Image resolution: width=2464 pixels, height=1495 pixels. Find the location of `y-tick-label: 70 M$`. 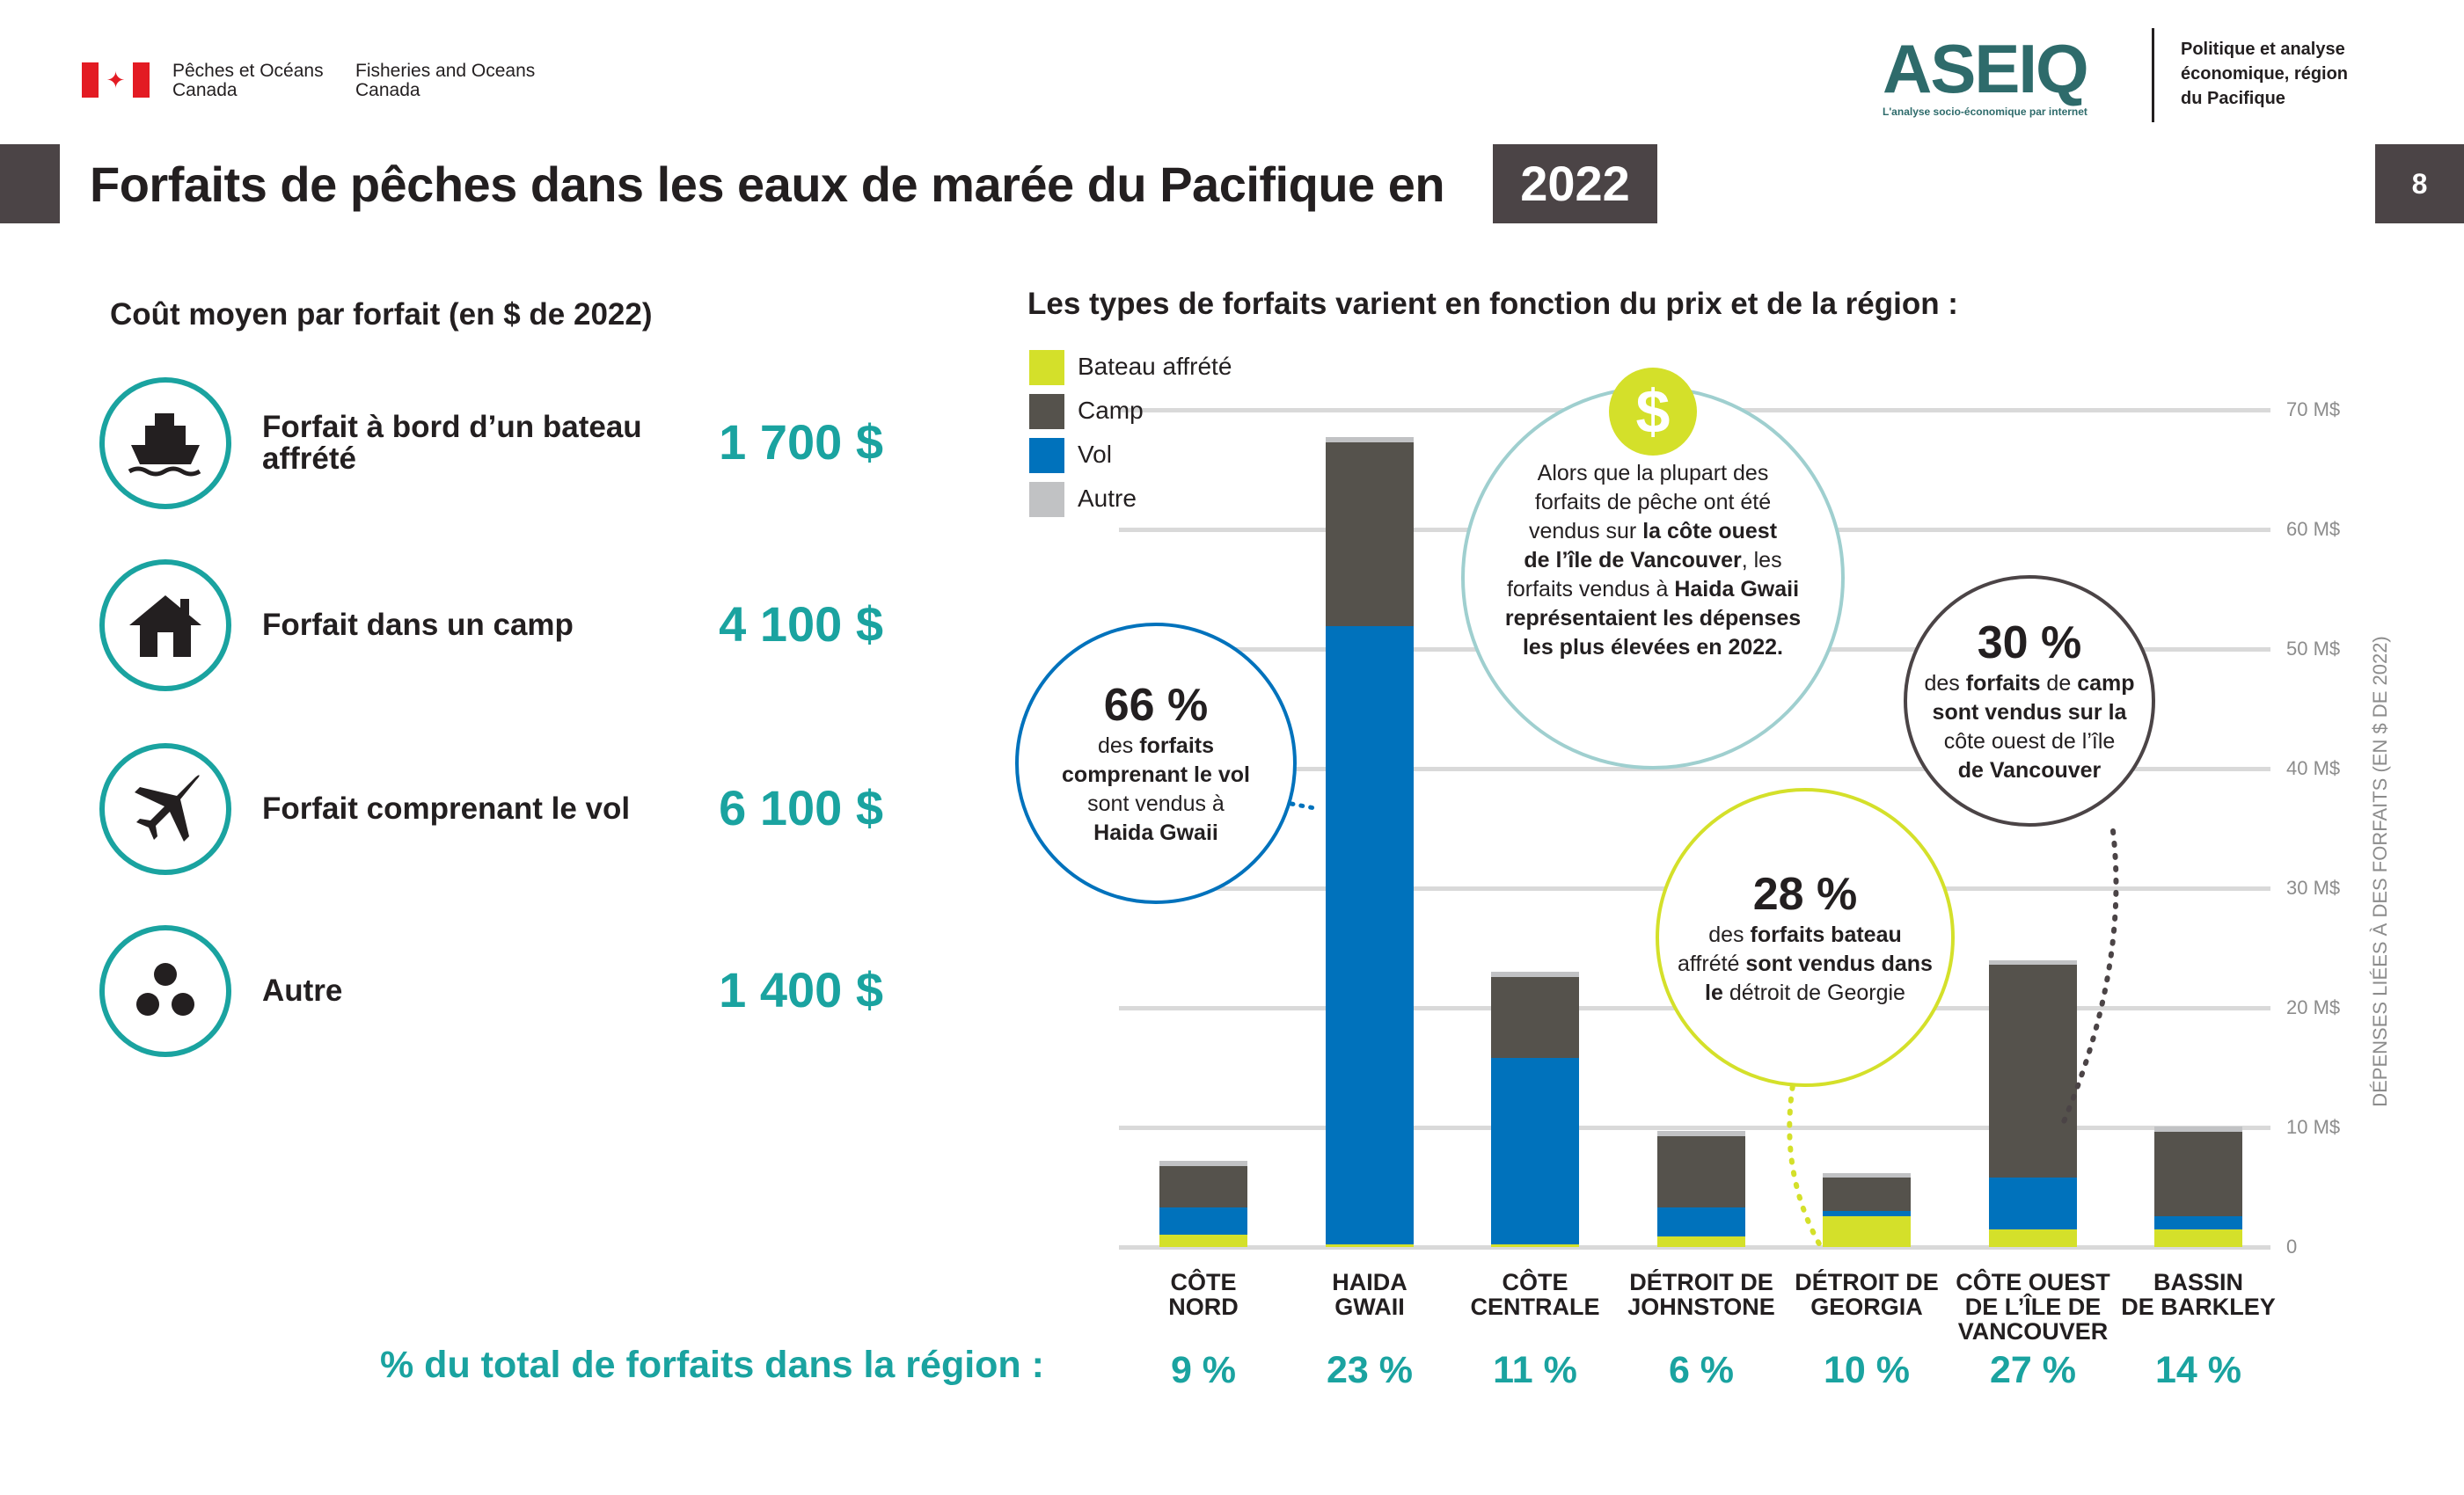

y-tick-label: 70 M$ is located at coordinates (2313, 409).